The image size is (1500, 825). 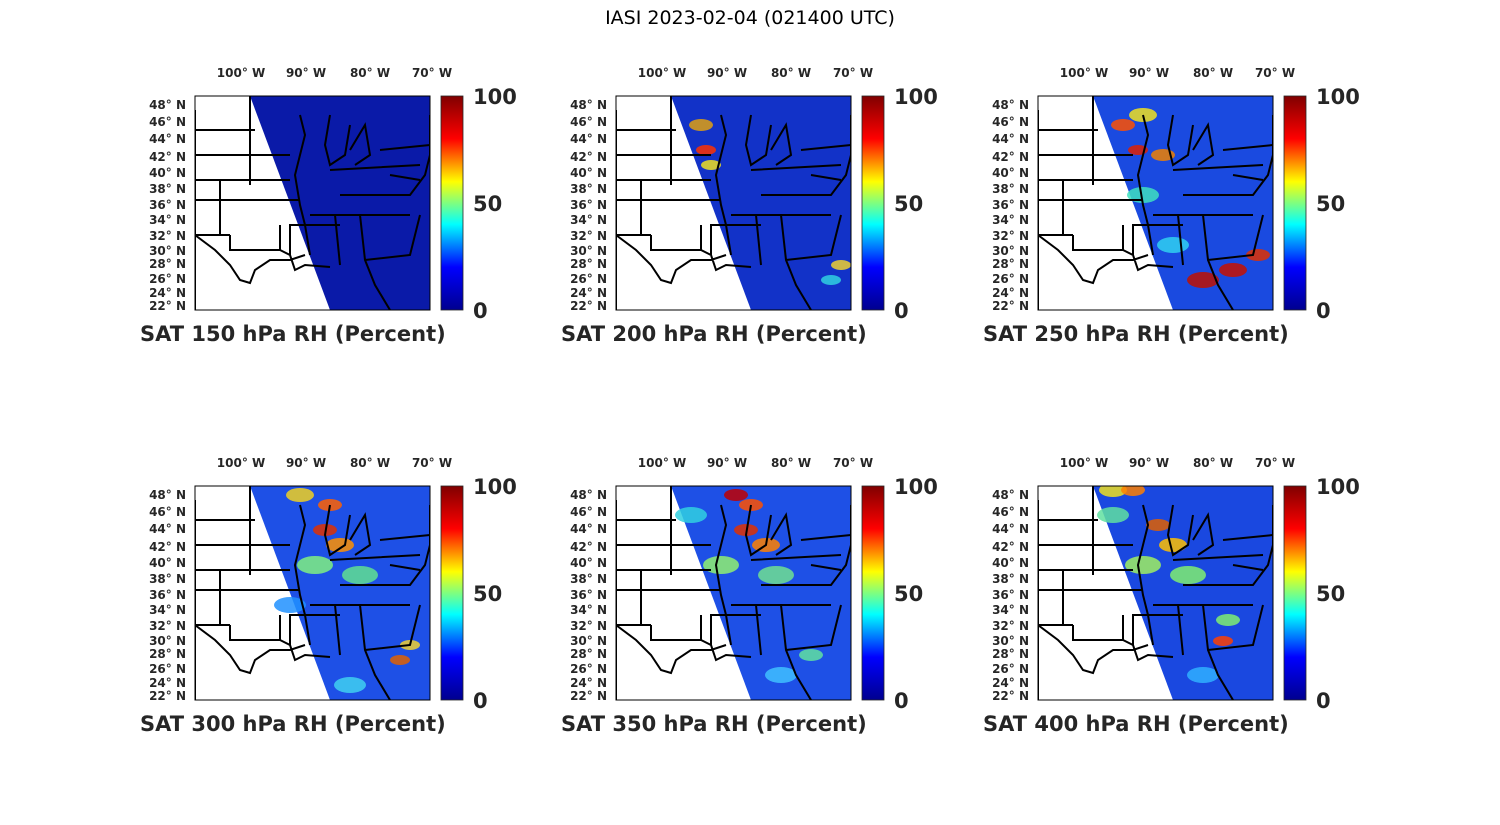 What do you see at coordinates (1136, 724) in the screenshot?
I see `panel-title: SAT 400 hPa RH (Percent)` at bounding box center [1136, 724].